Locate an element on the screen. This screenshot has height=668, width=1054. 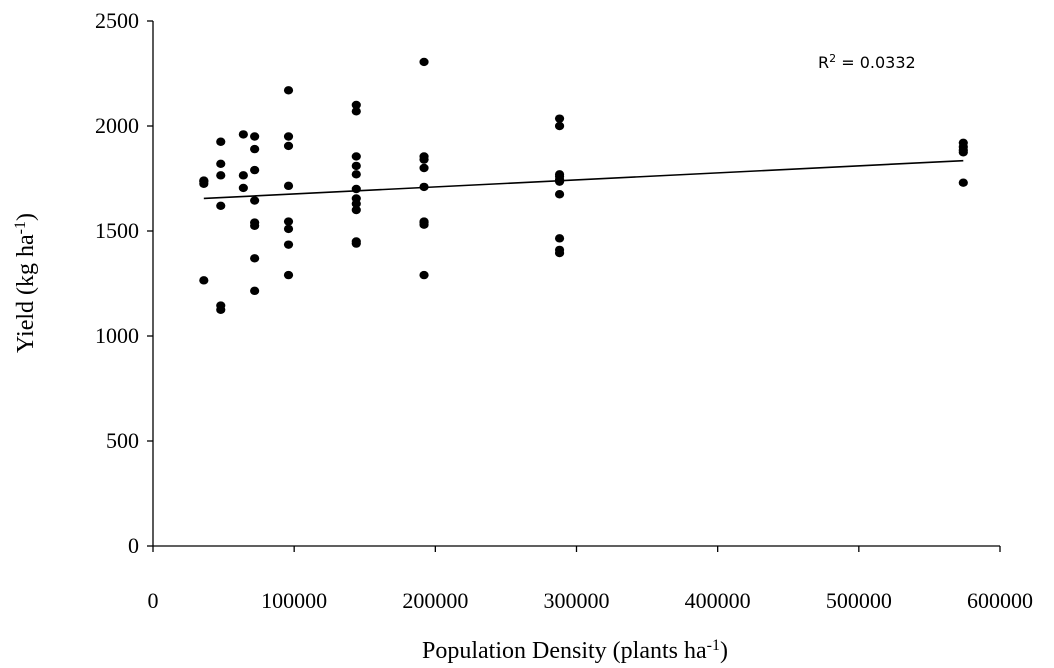
x-axis-title: Population Density (plants ha-1) is located at coordinates (575, 651).